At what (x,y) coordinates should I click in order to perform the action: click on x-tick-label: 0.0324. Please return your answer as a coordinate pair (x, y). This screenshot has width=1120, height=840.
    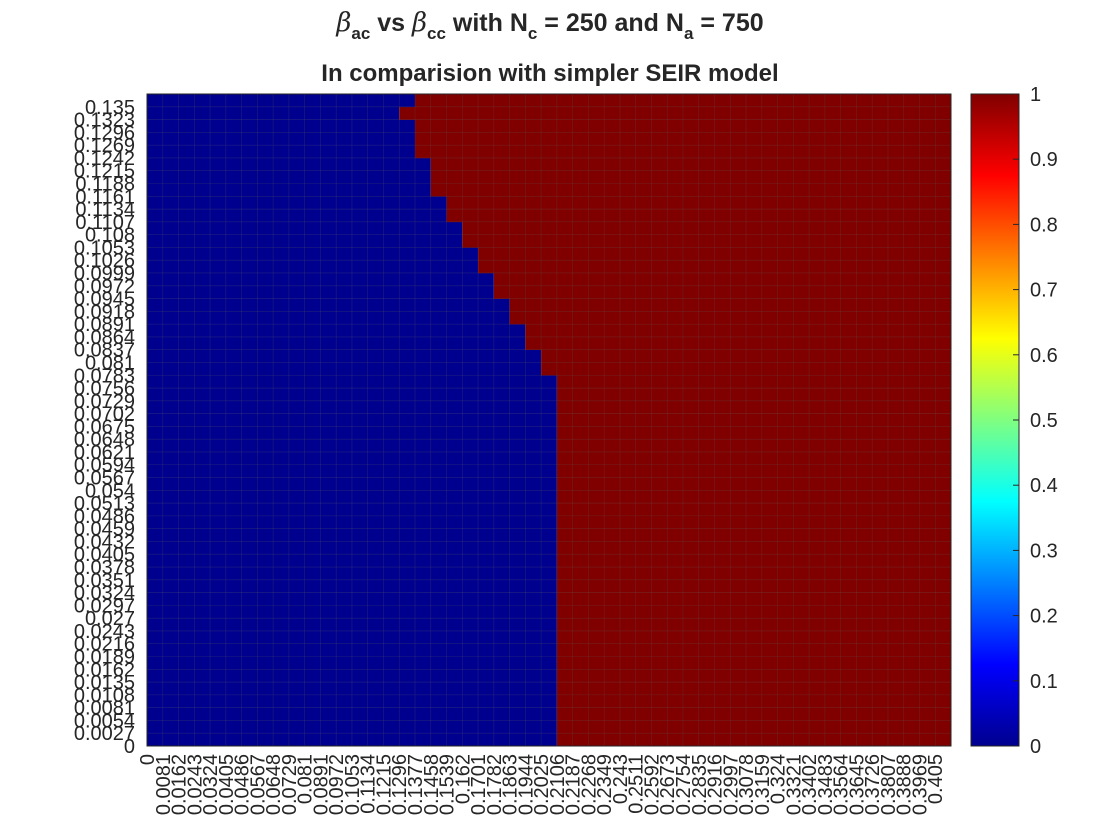
    Looking at the image, I should click on (211, 784).